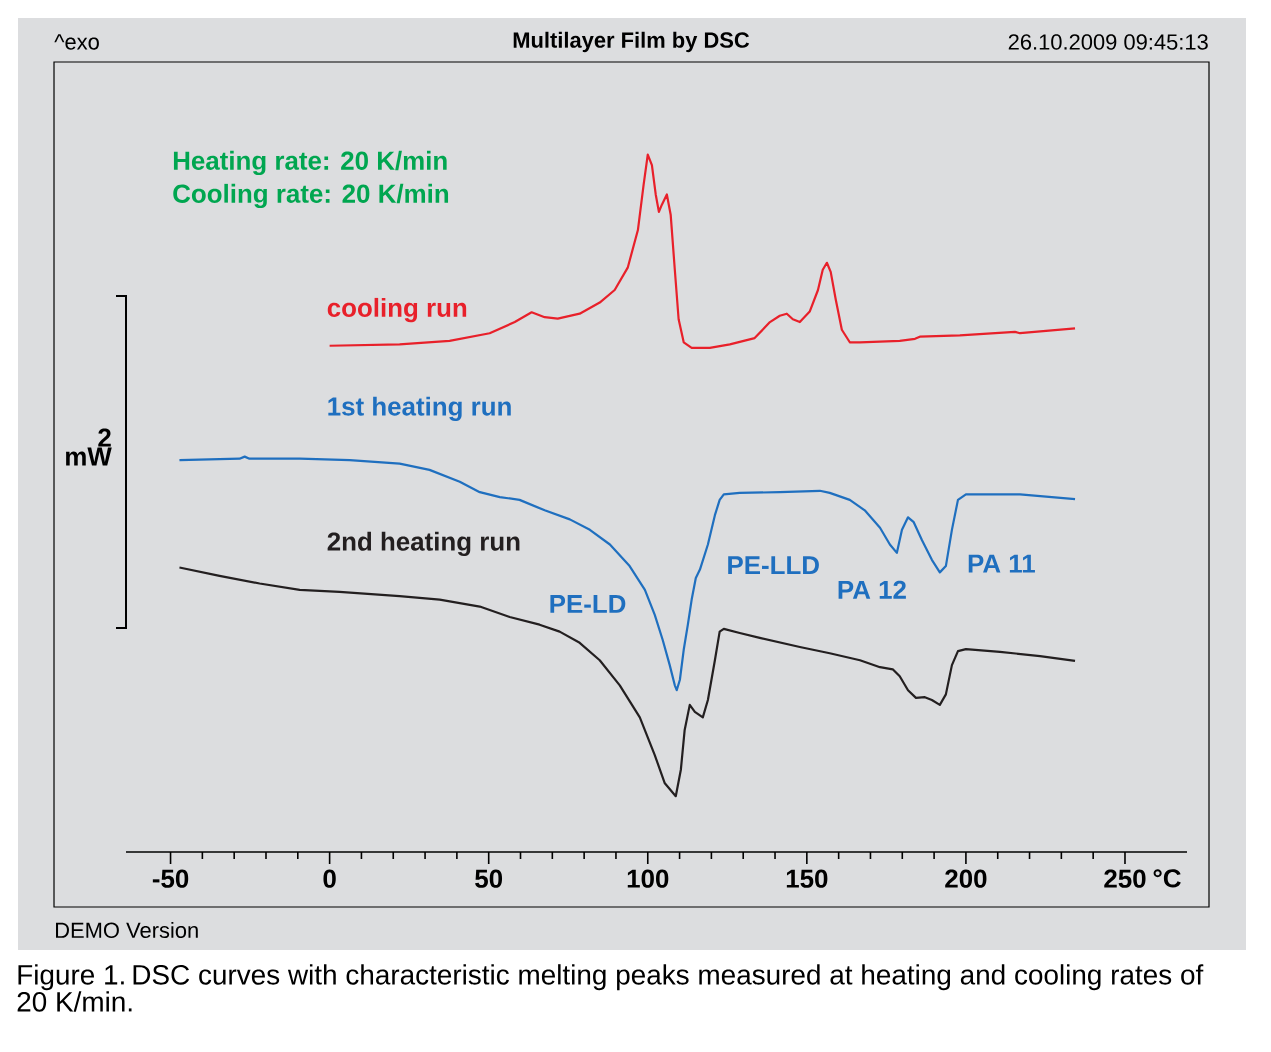 The height and width of the screenshot is (1052, 1271). What do you see at coordinates (773, 565) in the screenshot?
I see `annotation: PE-LLD` at bounding box center [773, 565].